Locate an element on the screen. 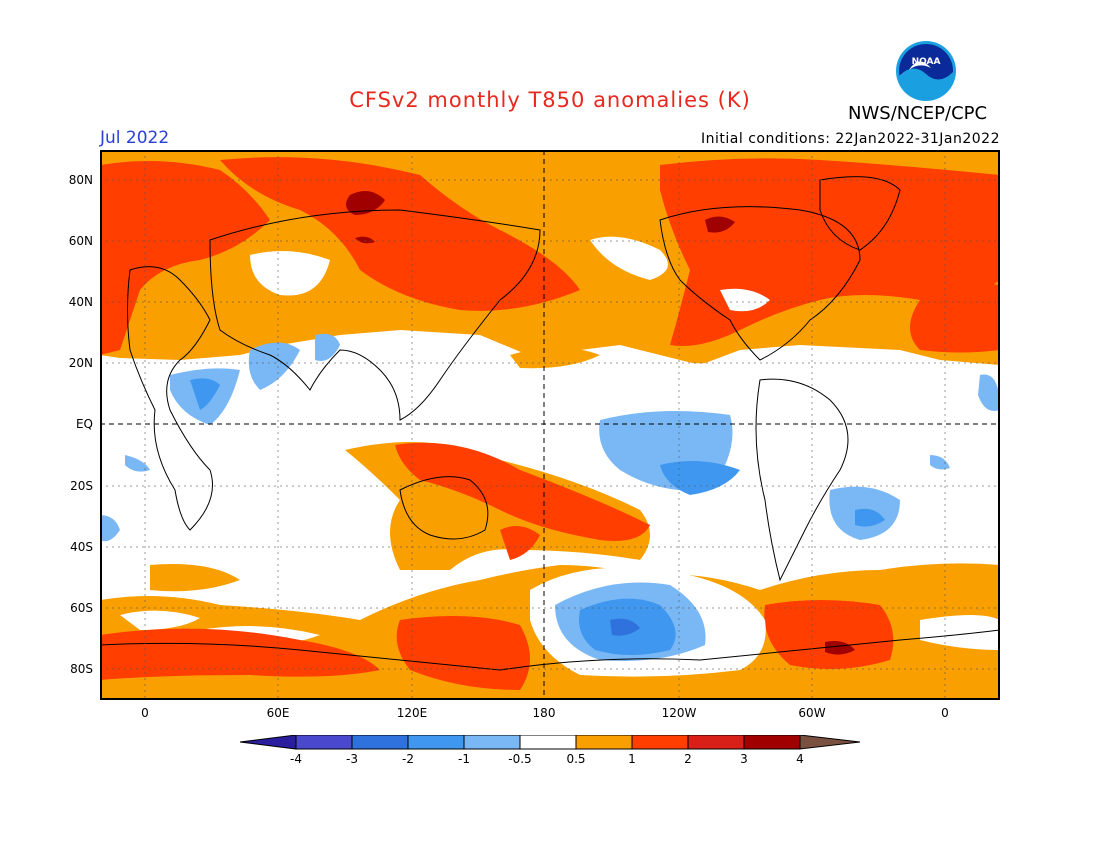  initial-conditions: Initial conditions: 22Jan2022-31Jan2022 is located at coordinates (850, 139).